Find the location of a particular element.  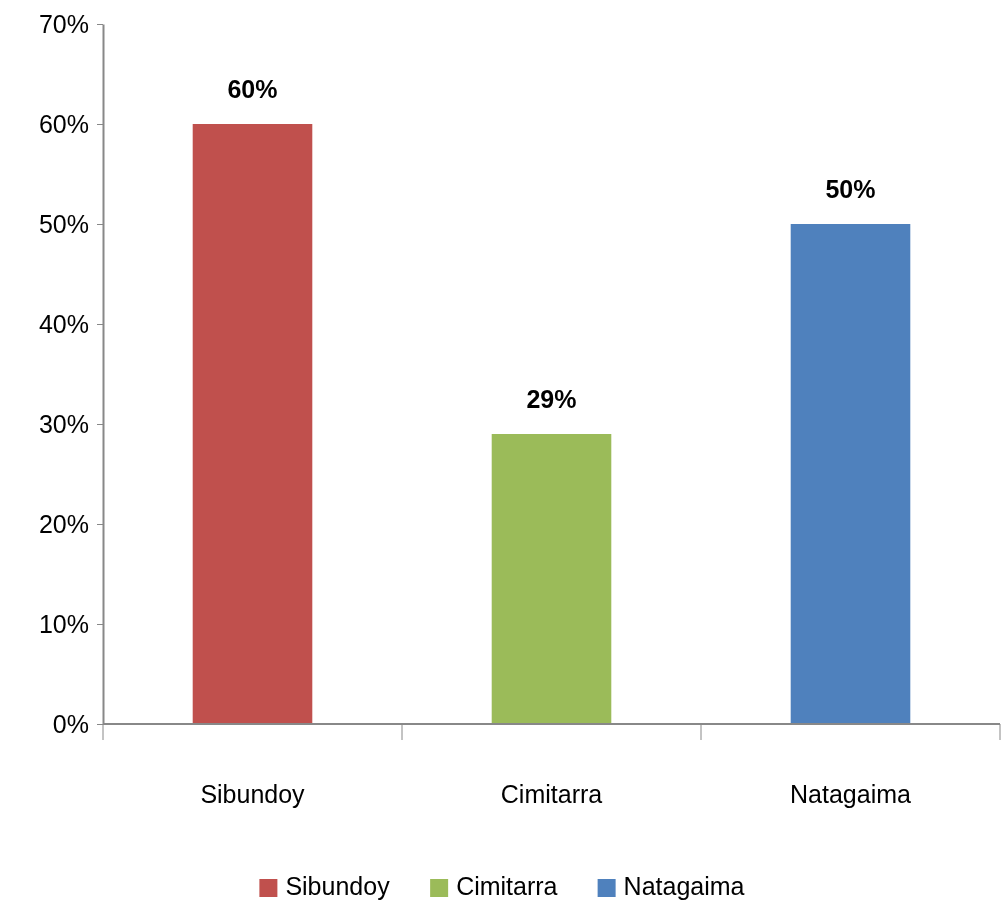

y-tick-label: 10% is located at coordinates (63, 623).